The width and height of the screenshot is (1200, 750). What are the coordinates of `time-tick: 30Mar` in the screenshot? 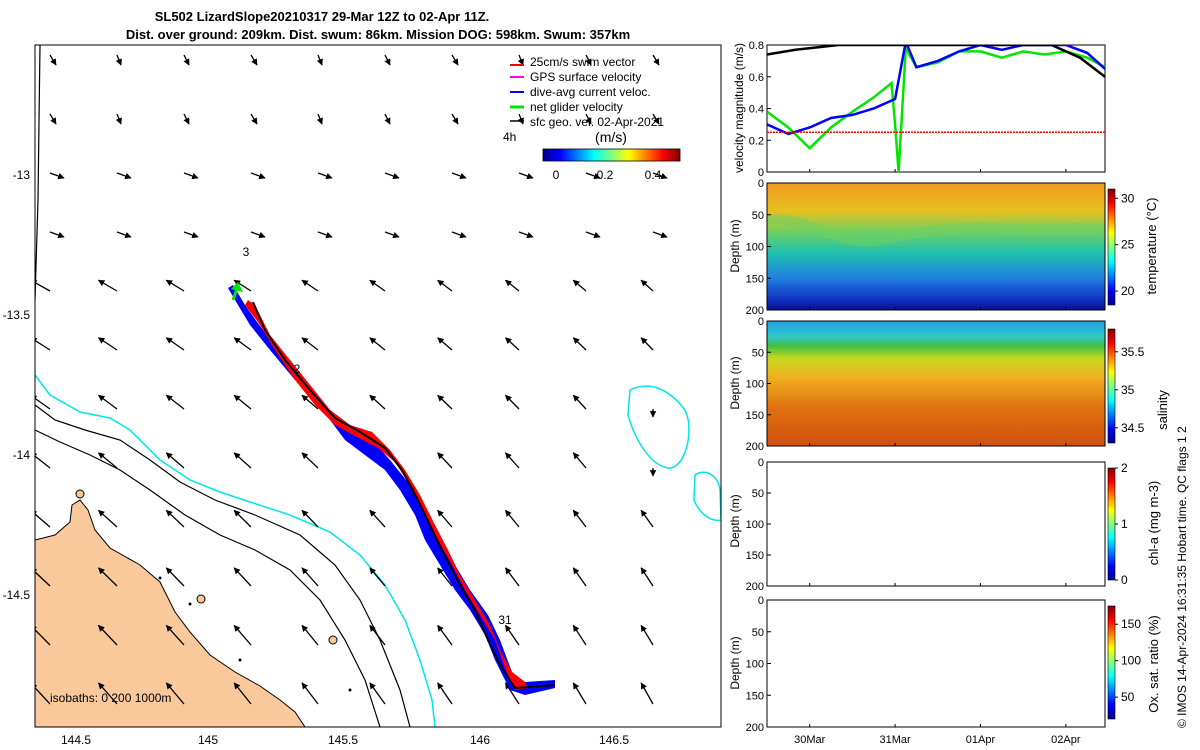 It's located at (810, 740).